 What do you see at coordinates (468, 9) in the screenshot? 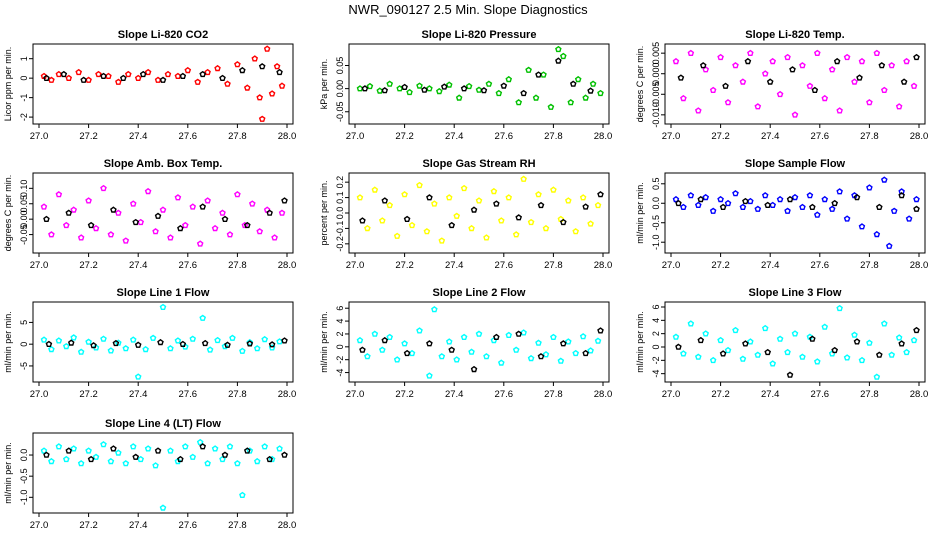
I see `figure-title: NWR_090127 2.5 Min. Slope Diagnostics` at bounding box center [468, 9].